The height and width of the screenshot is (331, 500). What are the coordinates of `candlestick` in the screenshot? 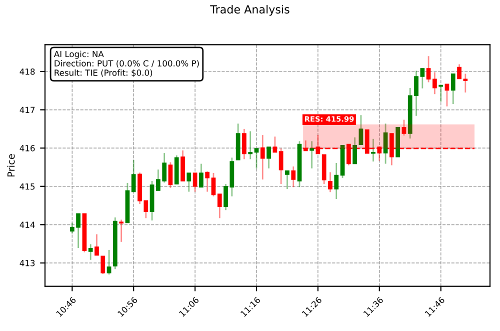 It's located at (103, 265).